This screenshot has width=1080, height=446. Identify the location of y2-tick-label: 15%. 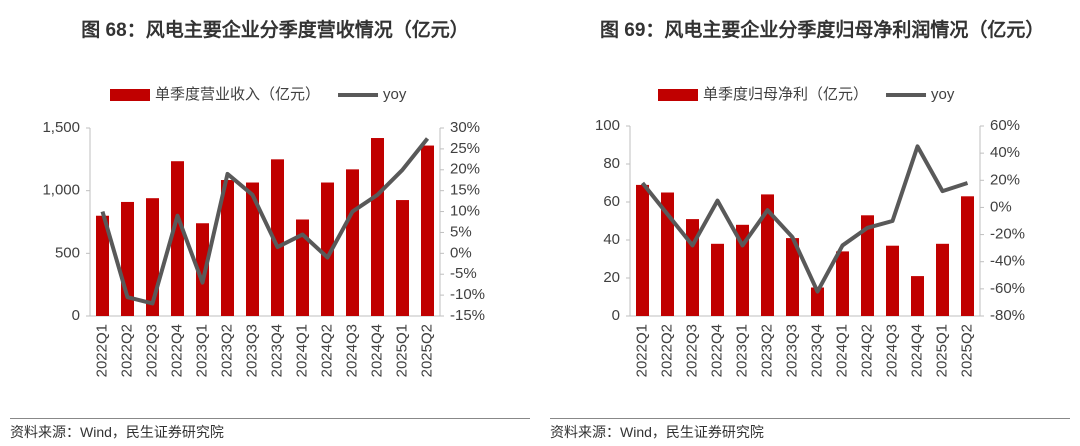
(465, 190).